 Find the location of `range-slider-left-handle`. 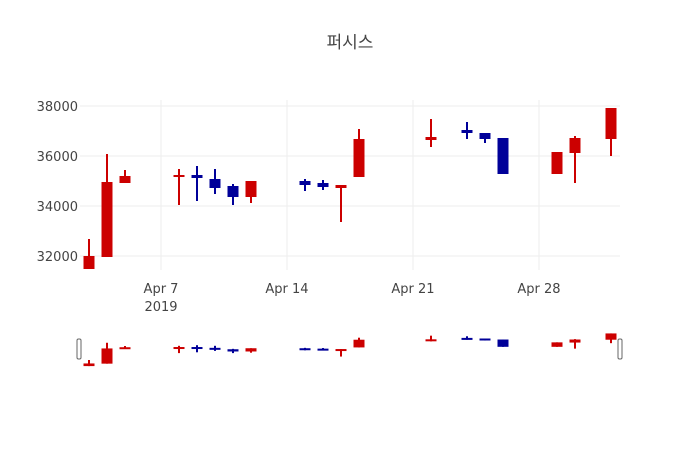

range-slider-left-handle is located at coordinates (79, 349).